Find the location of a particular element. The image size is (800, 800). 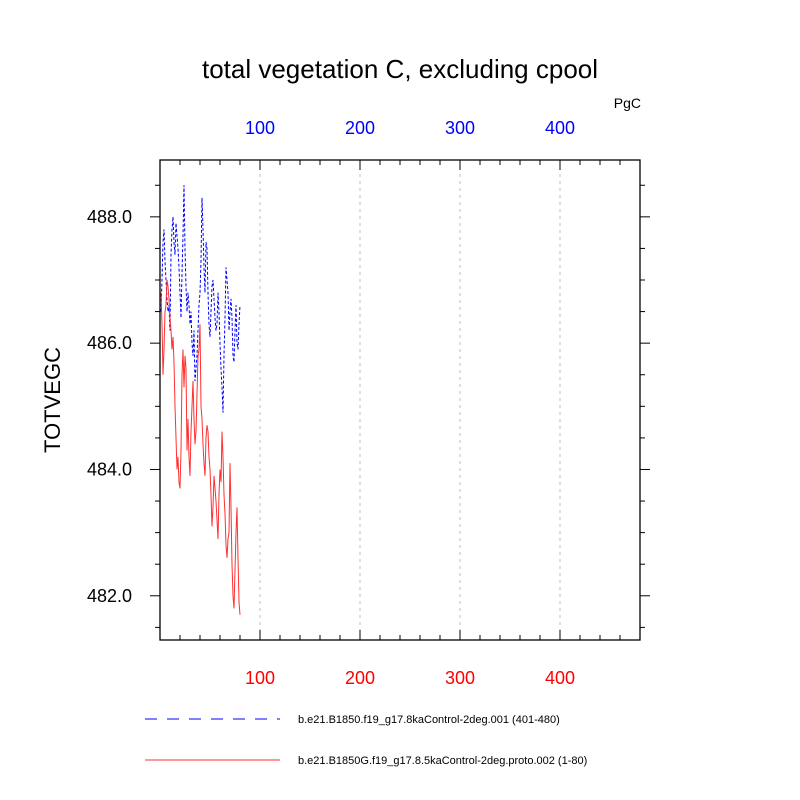

x-tick-label-top: 100 is located at coordinates (260, 128).